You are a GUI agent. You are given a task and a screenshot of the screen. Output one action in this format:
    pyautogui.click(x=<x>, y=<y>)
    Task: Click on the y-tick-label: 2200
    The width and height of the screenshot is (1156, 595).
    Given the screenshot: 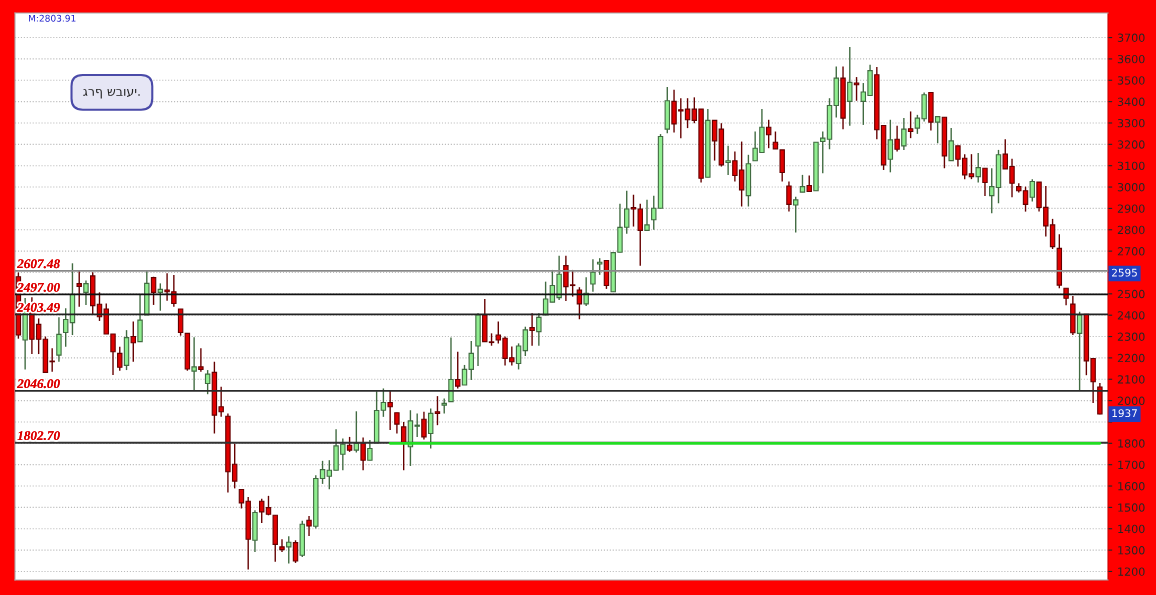 What is the action you would take?
    pyautogui.click(x=1131, y=358)
    